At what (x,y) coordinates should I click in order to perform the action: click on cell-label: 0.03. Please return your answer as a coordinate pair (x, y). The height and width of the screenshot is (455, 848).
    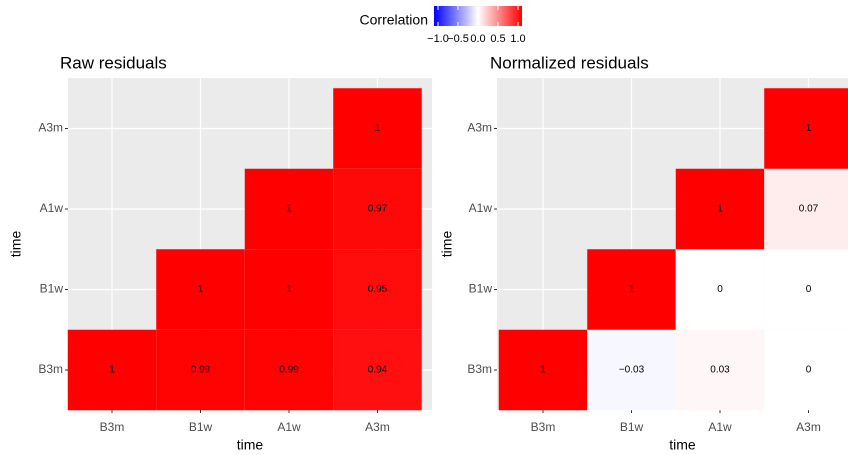
    Looking at the image, I should click on (720, 370).